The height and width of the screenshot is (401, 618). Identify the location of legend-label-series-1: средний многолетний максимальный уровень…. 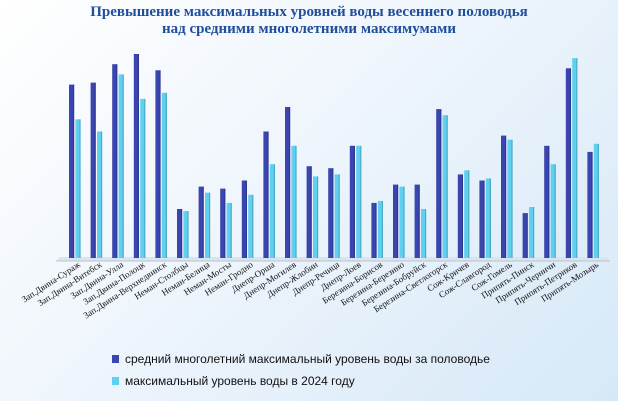
(307, 359).